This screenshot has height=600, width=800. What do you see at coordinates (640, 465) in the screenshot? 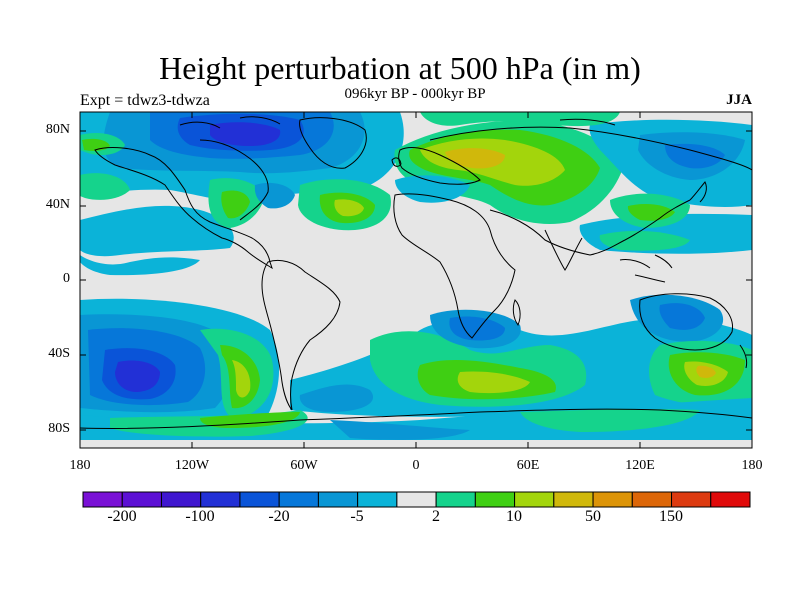
I see `lon-tick-label: 120E` at bounding box center [640, 465].